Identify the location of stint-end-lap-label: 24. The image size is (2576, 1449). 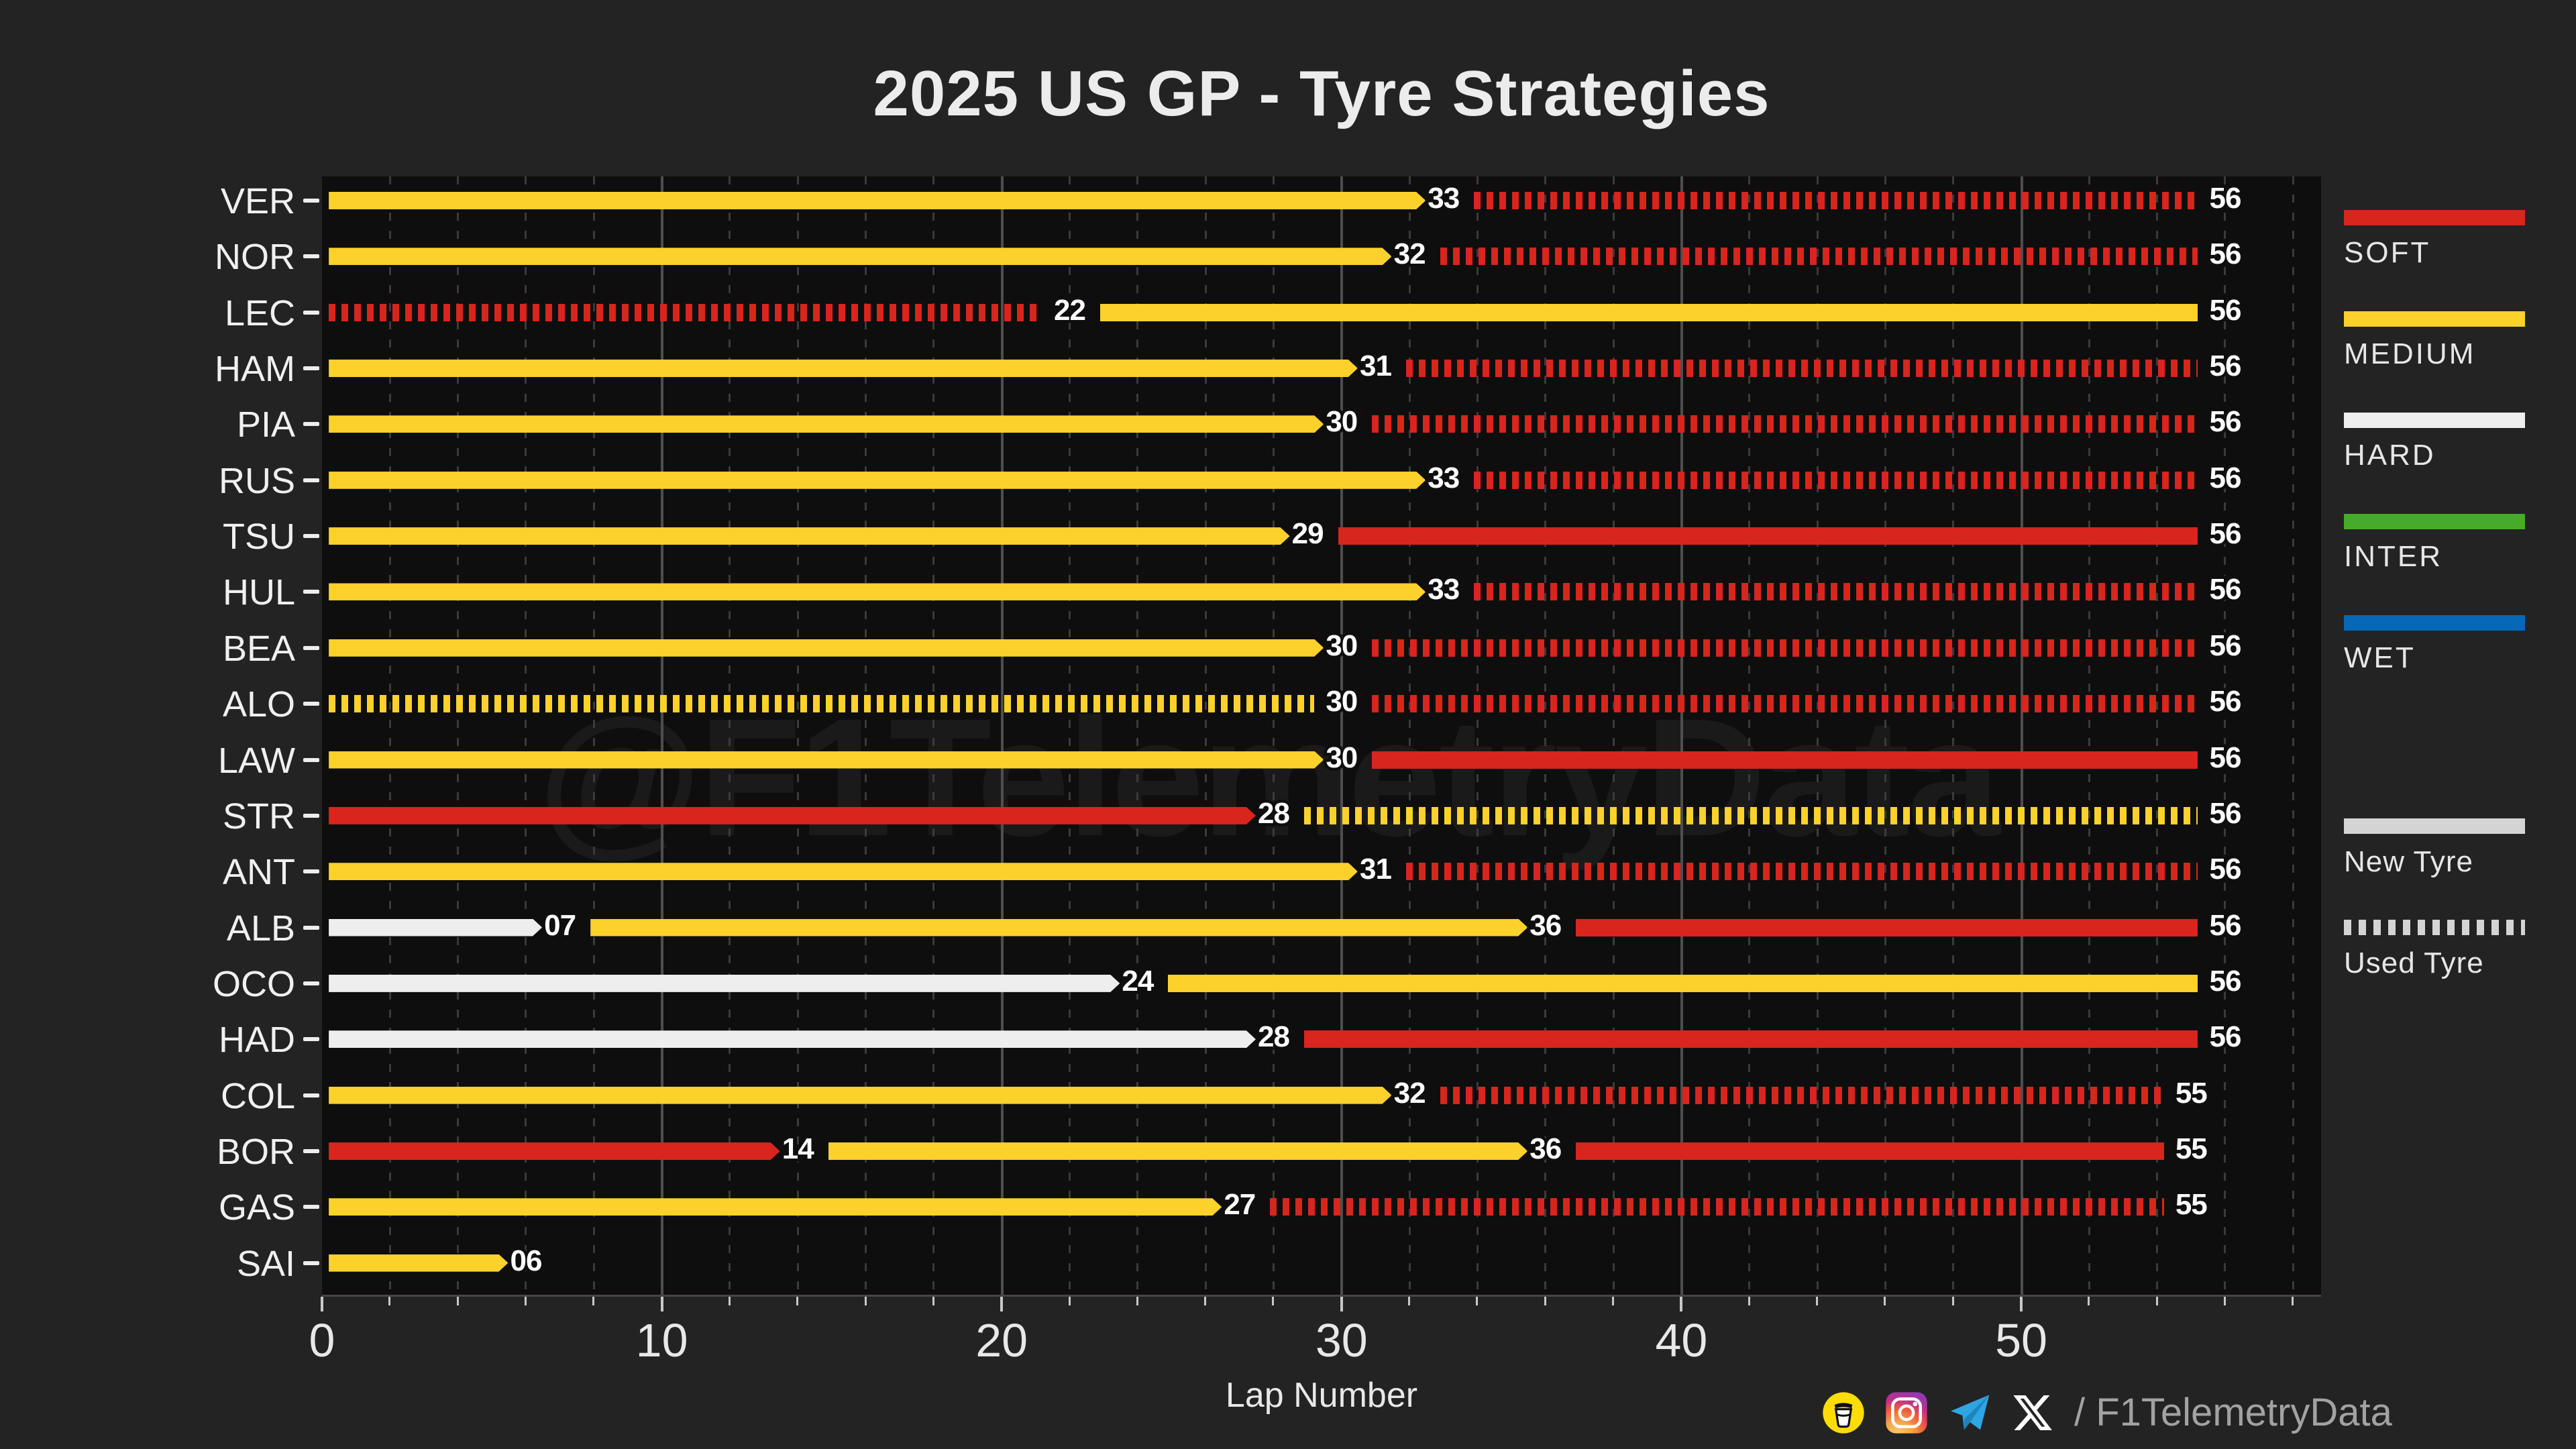
(1138, 980).